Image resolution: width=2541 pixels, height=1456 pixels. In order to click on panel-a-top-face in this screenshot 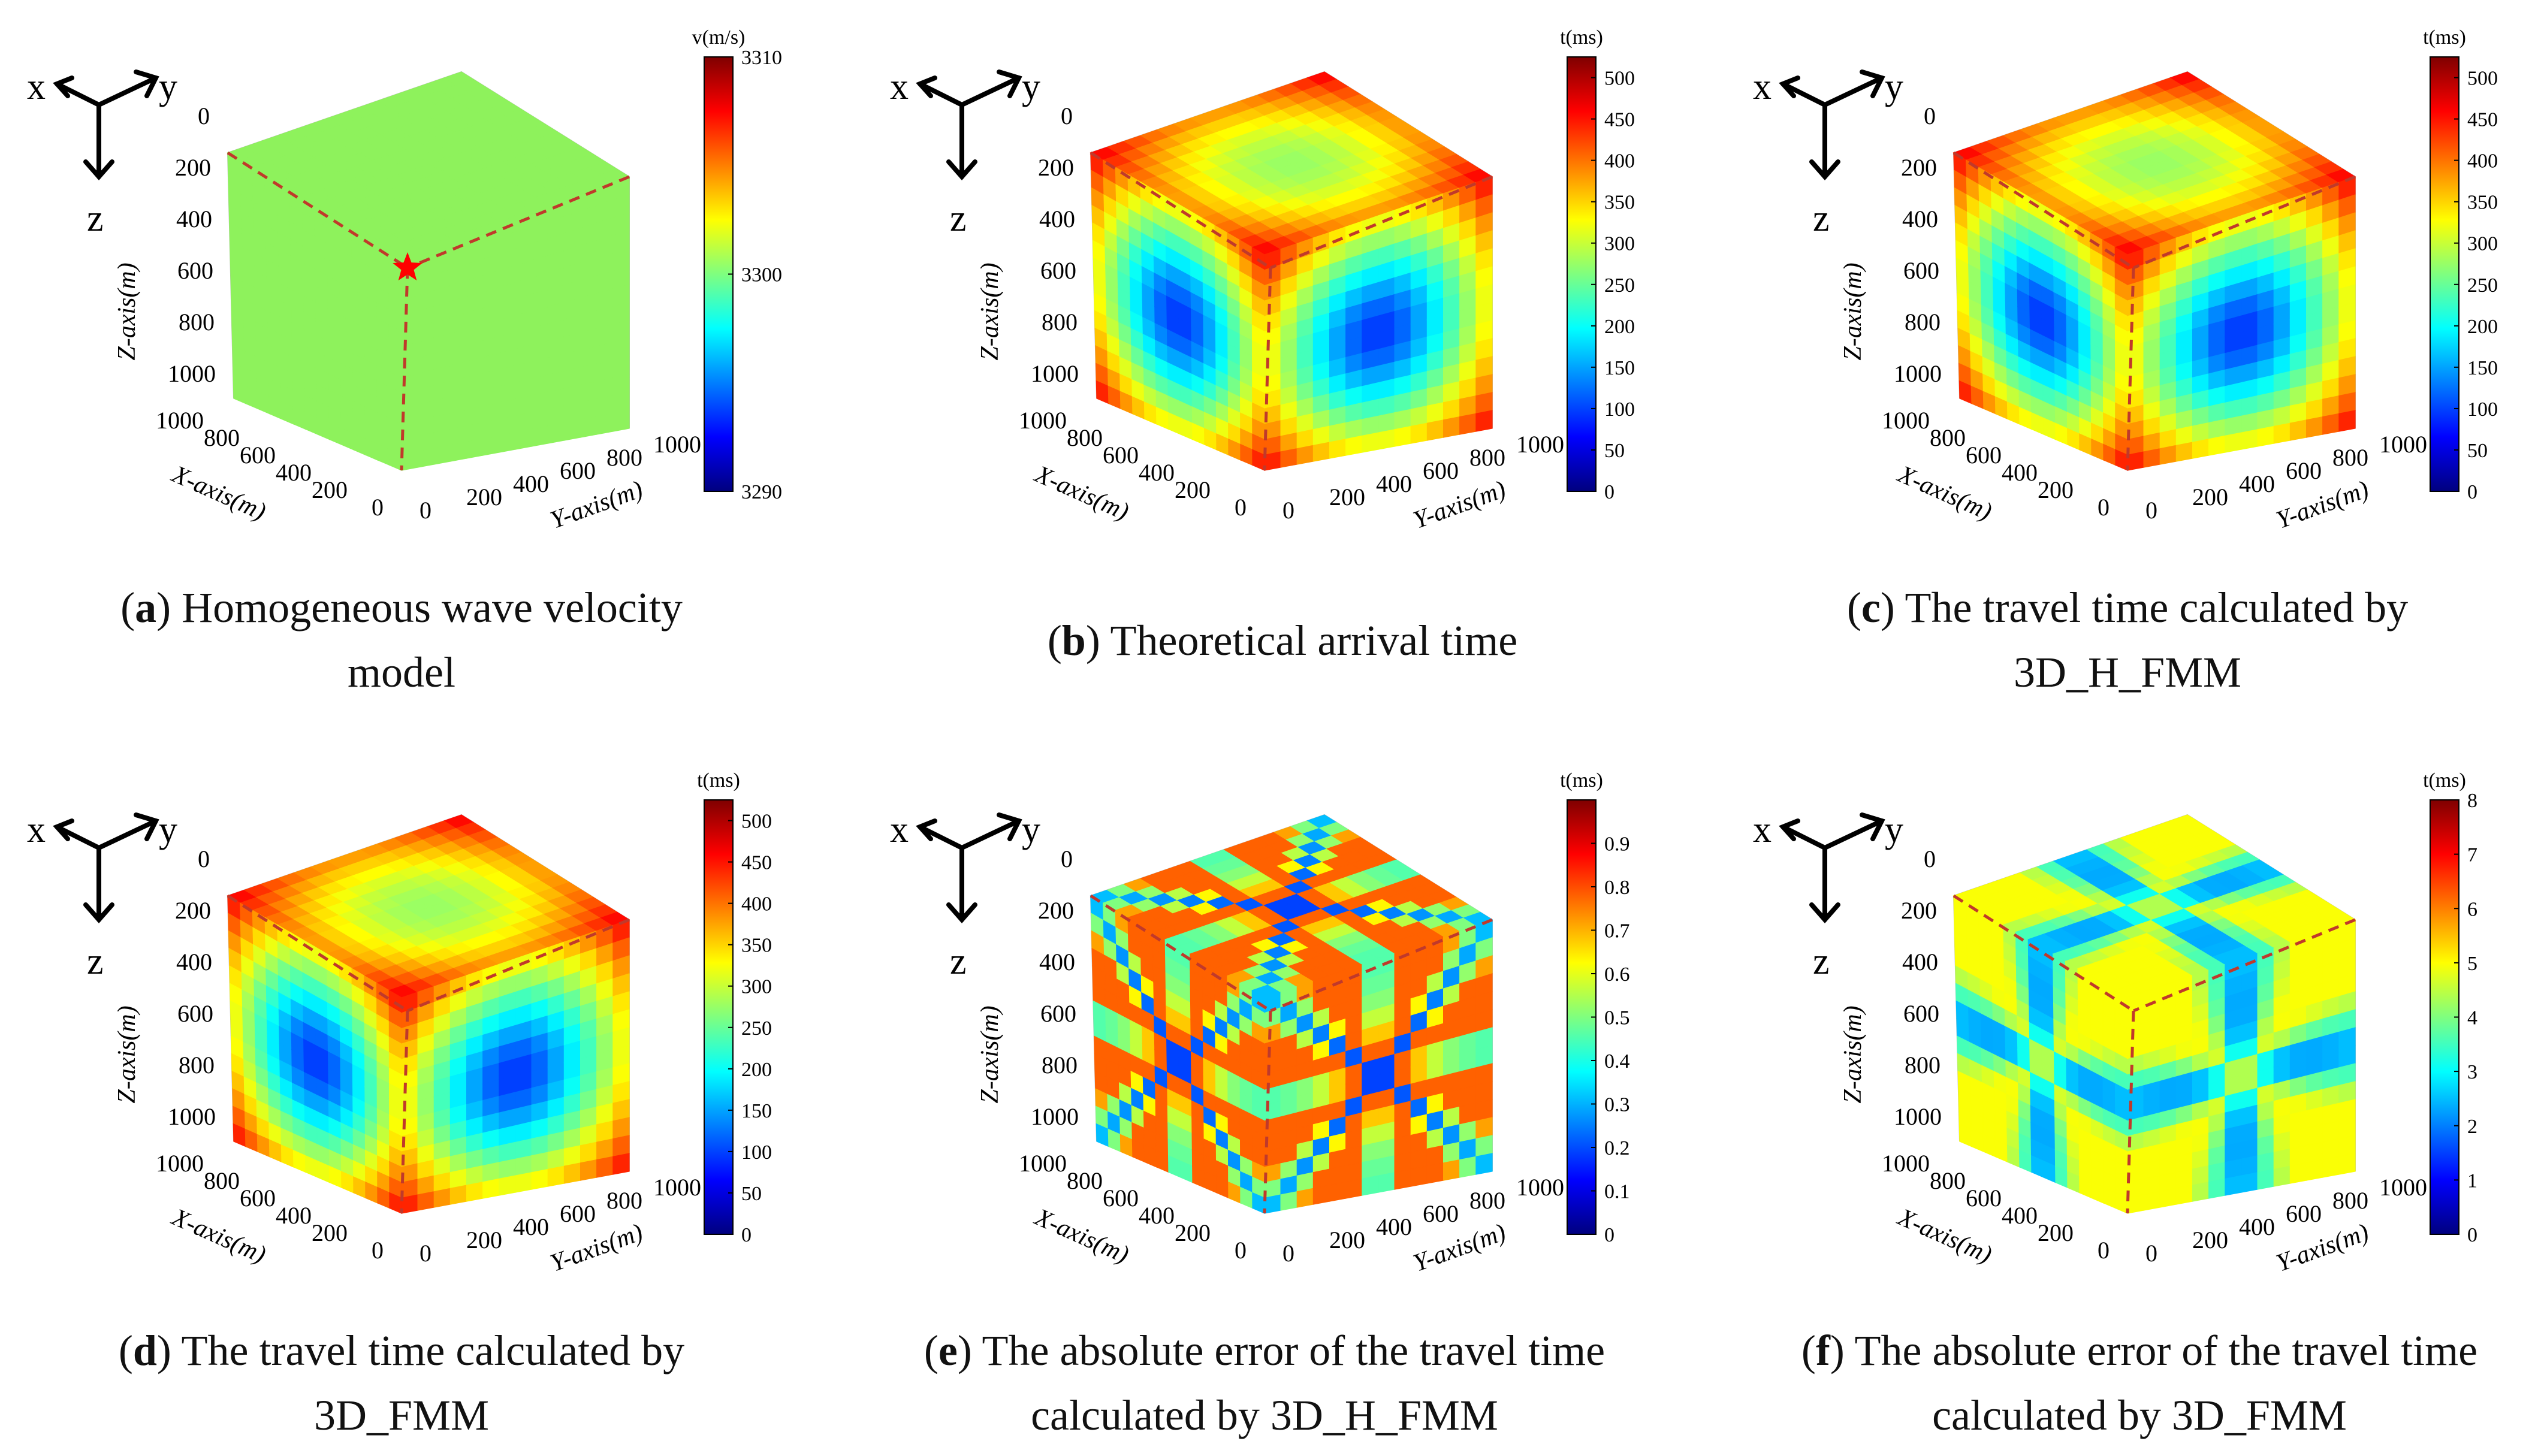, I will do `click(429, 163)`.